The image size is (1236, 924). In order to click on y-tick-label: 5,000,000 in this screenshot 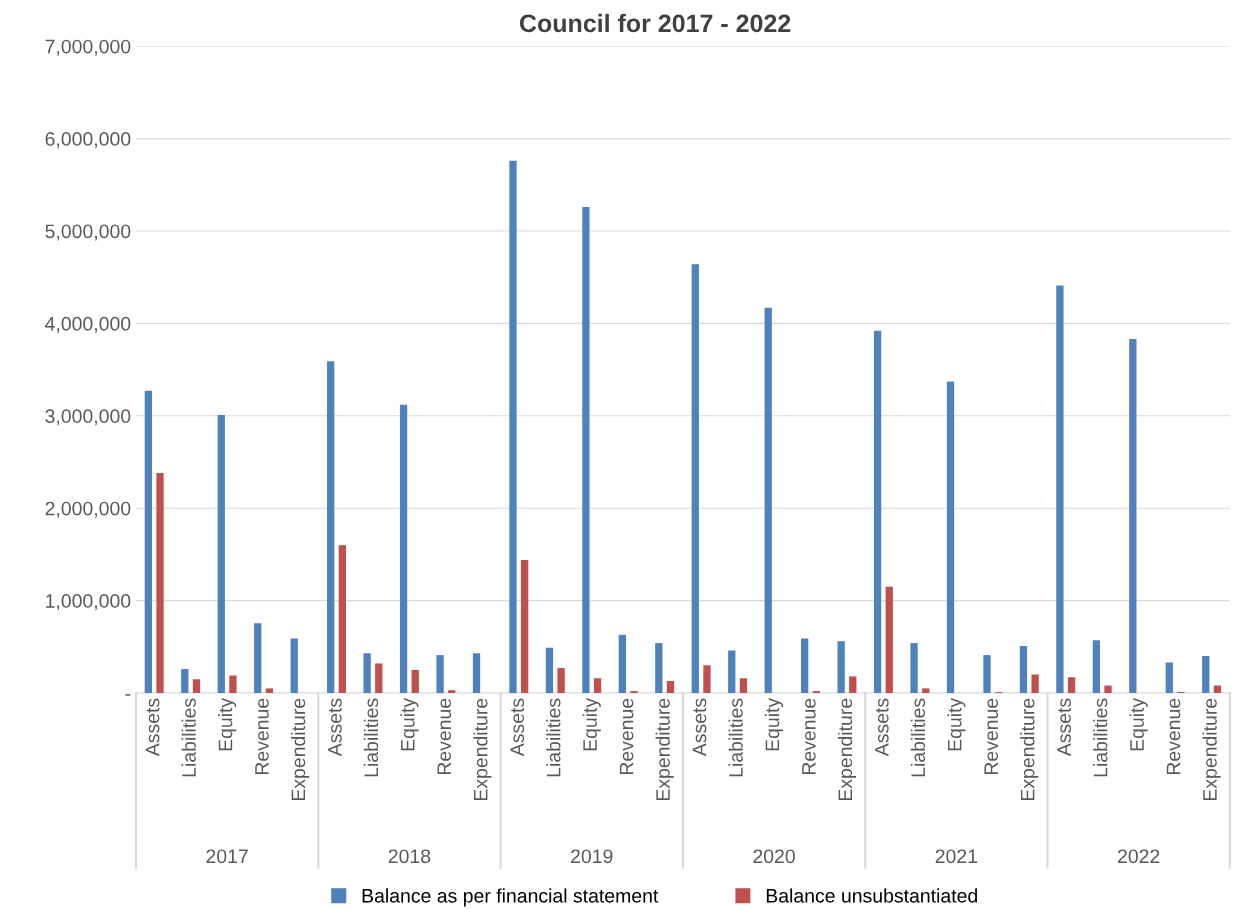, I will do `click(88, 232)`.